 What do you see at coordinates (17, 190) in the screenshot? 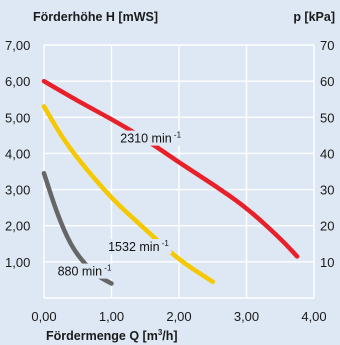
I see `y-tick-label-left: 3,00` at bounding box center [17, 190].